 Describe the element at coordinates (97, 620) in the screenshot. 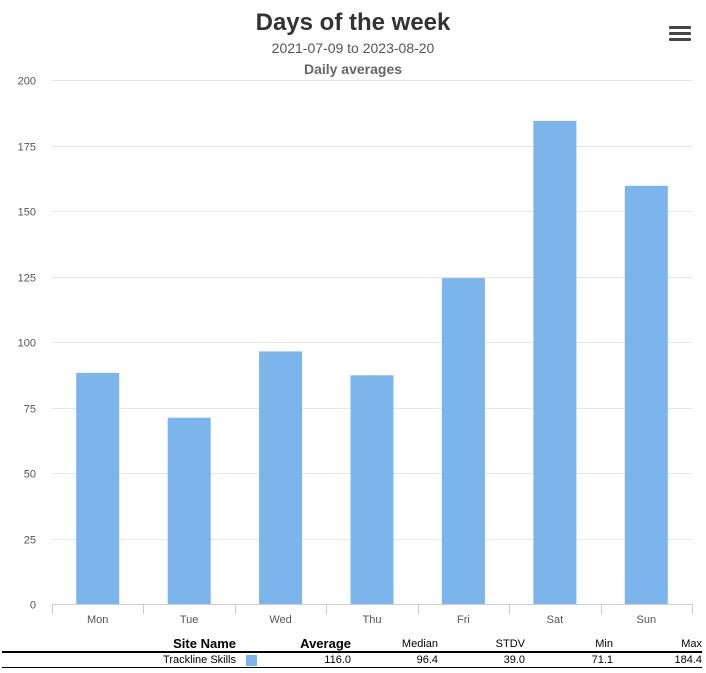

I see `x-tick-label-mon: Mon` at that location.